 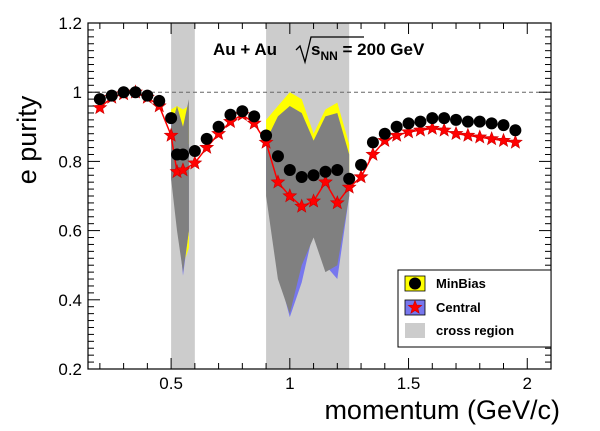 I want to click on sqrt-sign, so click(x=329, y=50).